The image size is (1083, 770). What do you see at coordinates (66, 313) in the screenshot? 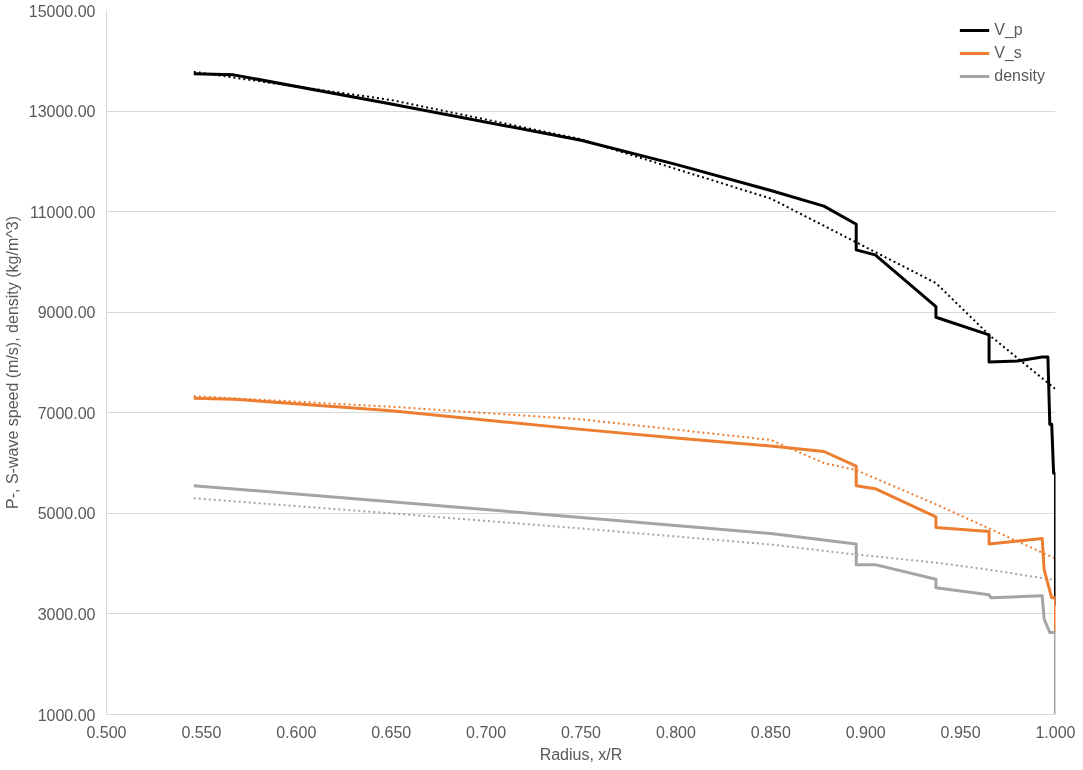
I see `y-tick-label: 9000.00` at bounding box center [66, 313].